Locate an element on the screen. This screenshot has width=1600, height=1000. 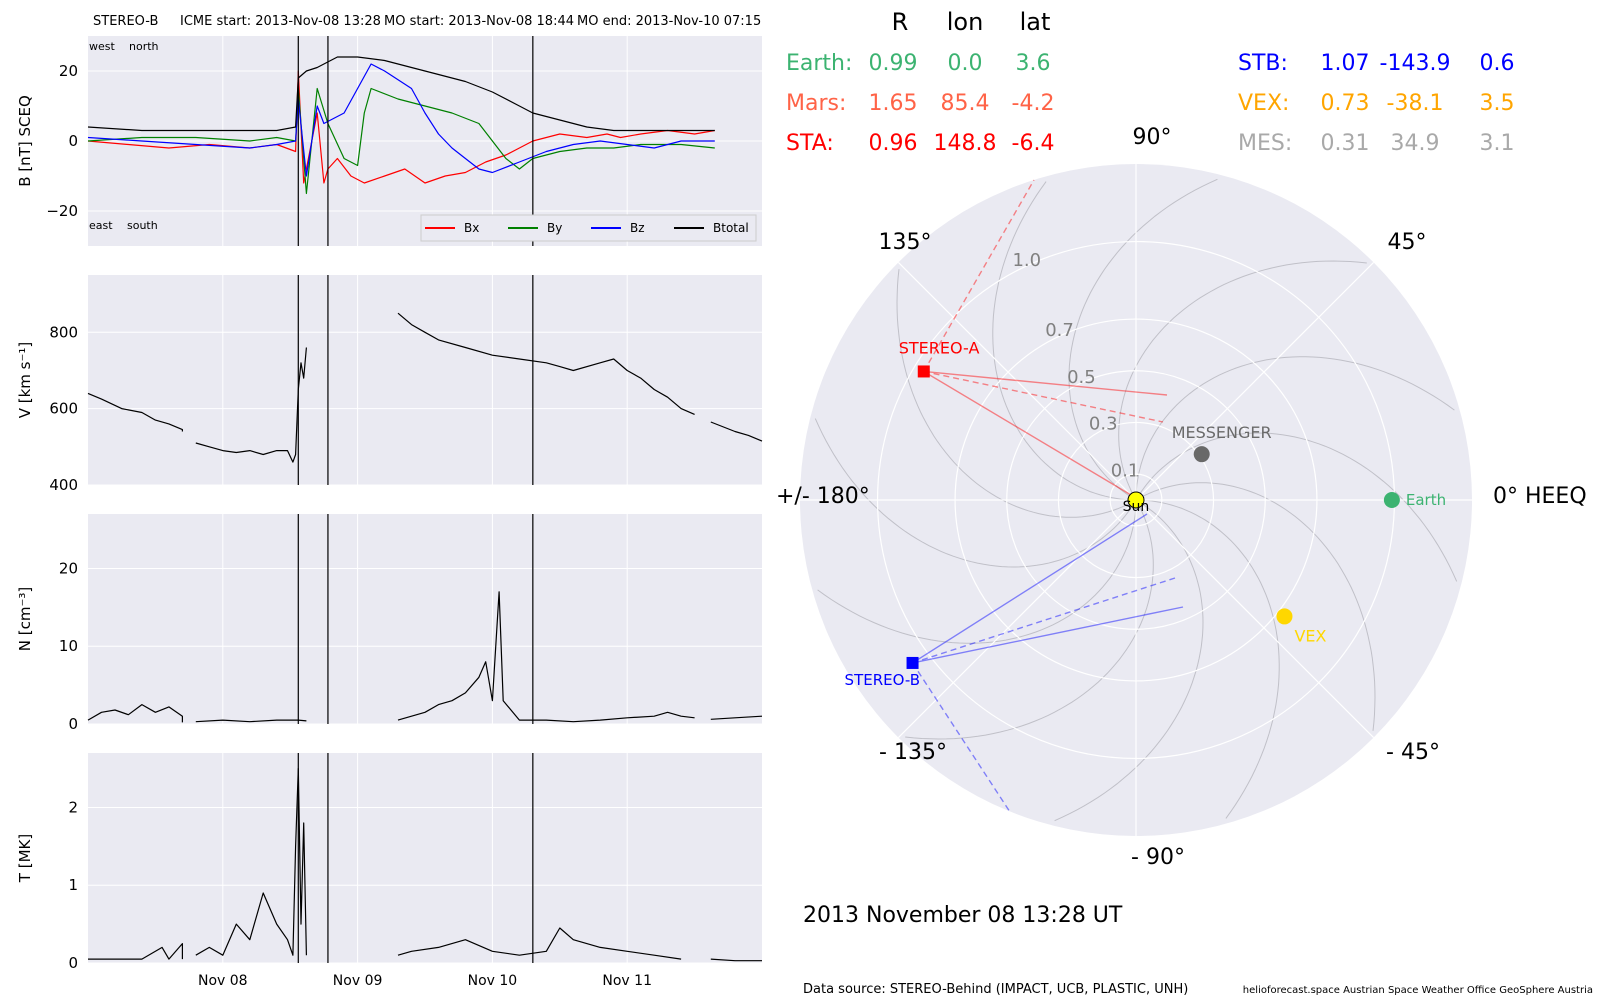
n-panel-yticks: 20 10 0 is located at coordinates (68, 646).